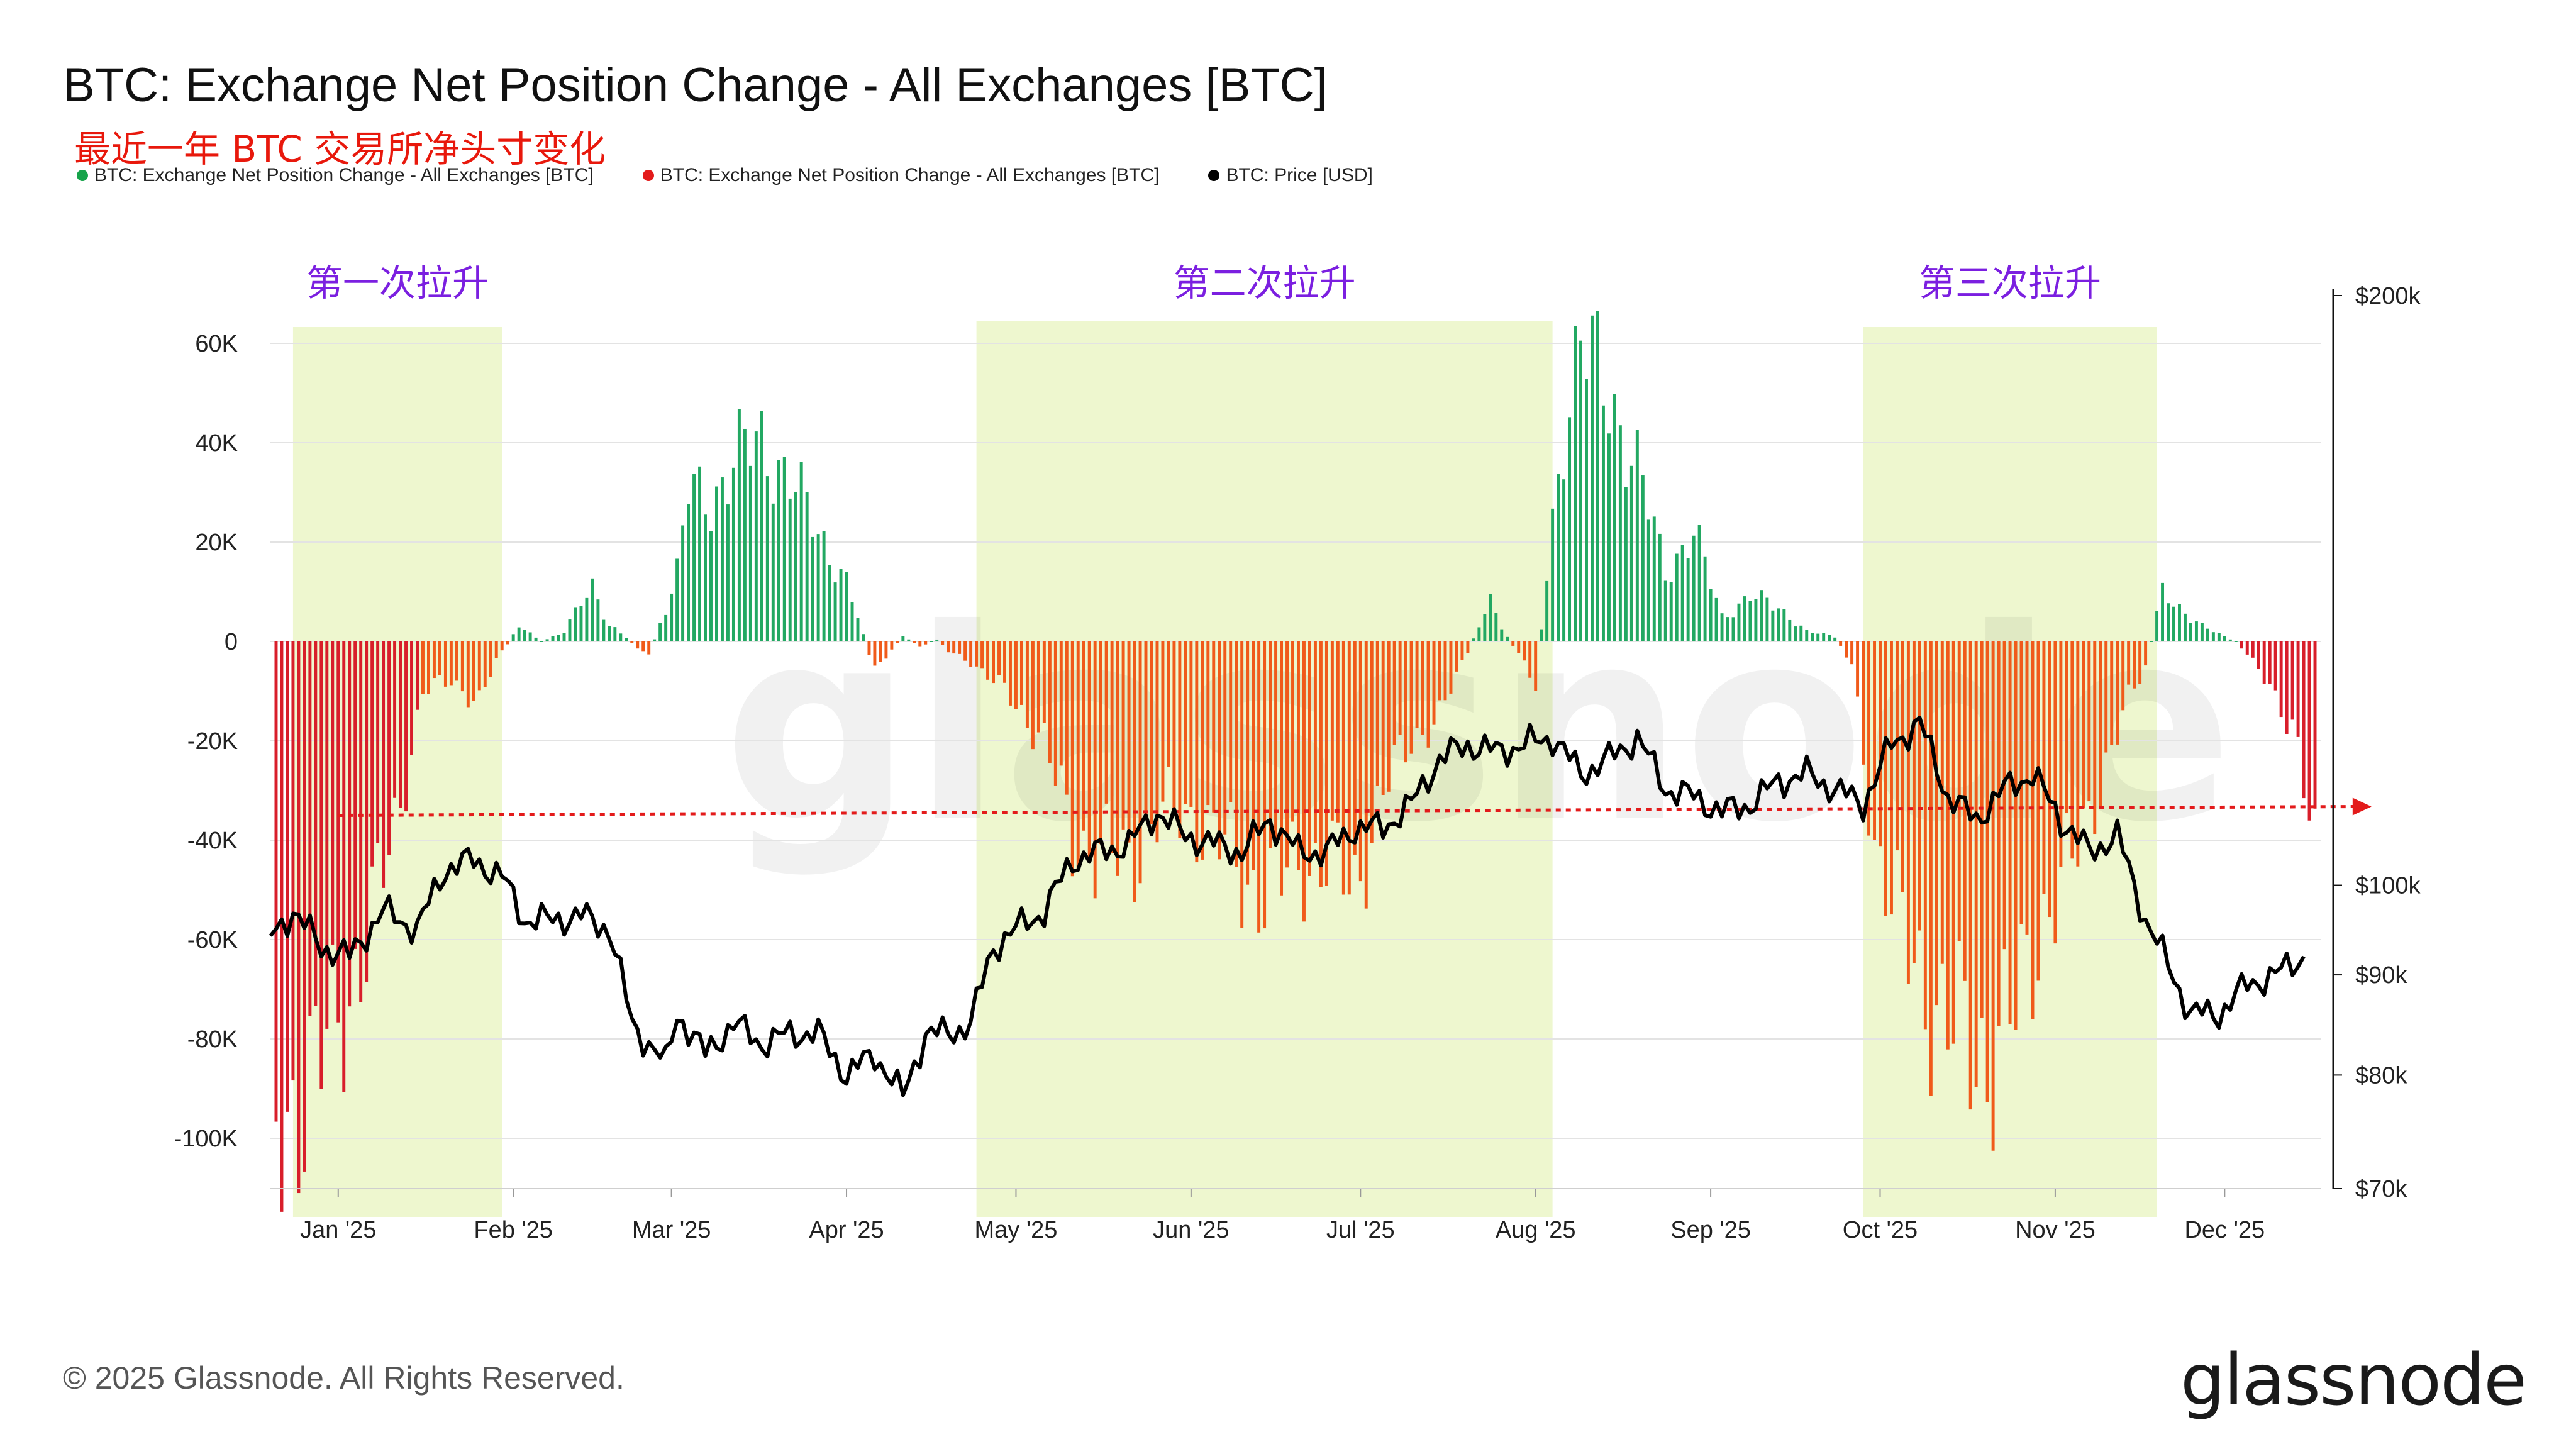 Image resolution: width=2576 pixels, height=1449 pixels. What do you see at coordinates (212, 741) in the screenshot?
I see `y-tick-label: -20K` at bounding box center [212, 741].